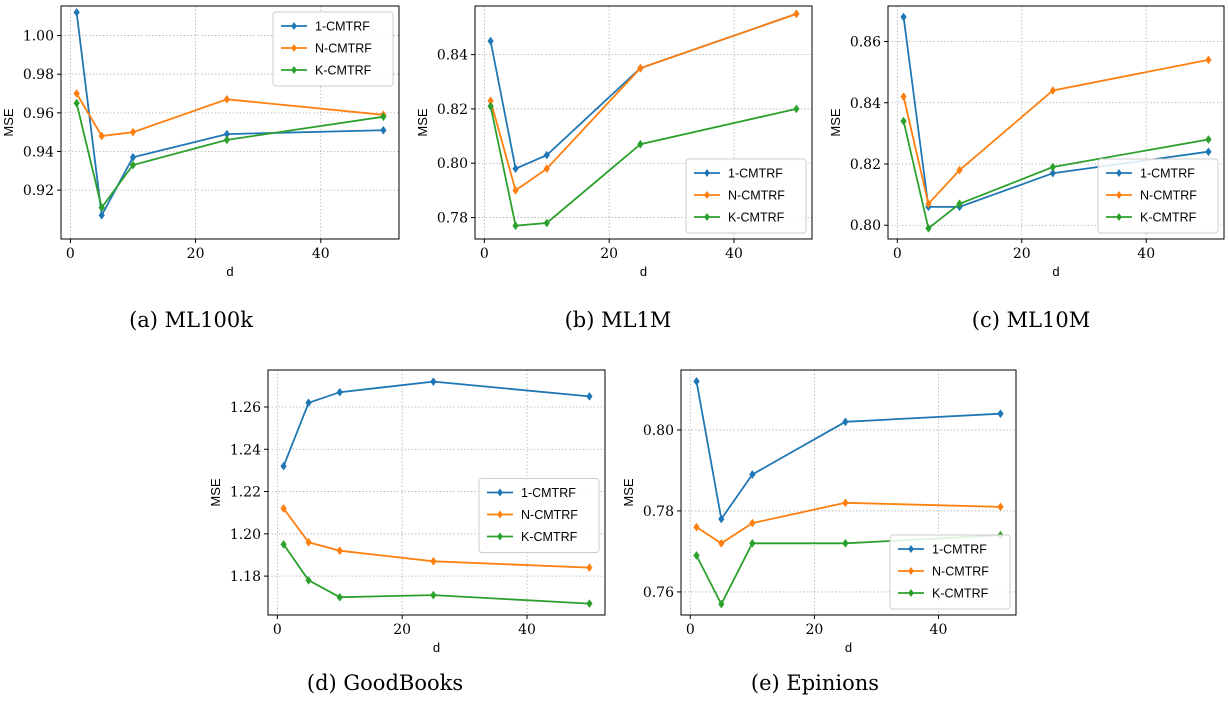 This screenshot has width=1228, height=704. What do you see at coordinates (436, 647) in the screenshot?
I see `x-axis-label: d` at bounding box center [436, 647].